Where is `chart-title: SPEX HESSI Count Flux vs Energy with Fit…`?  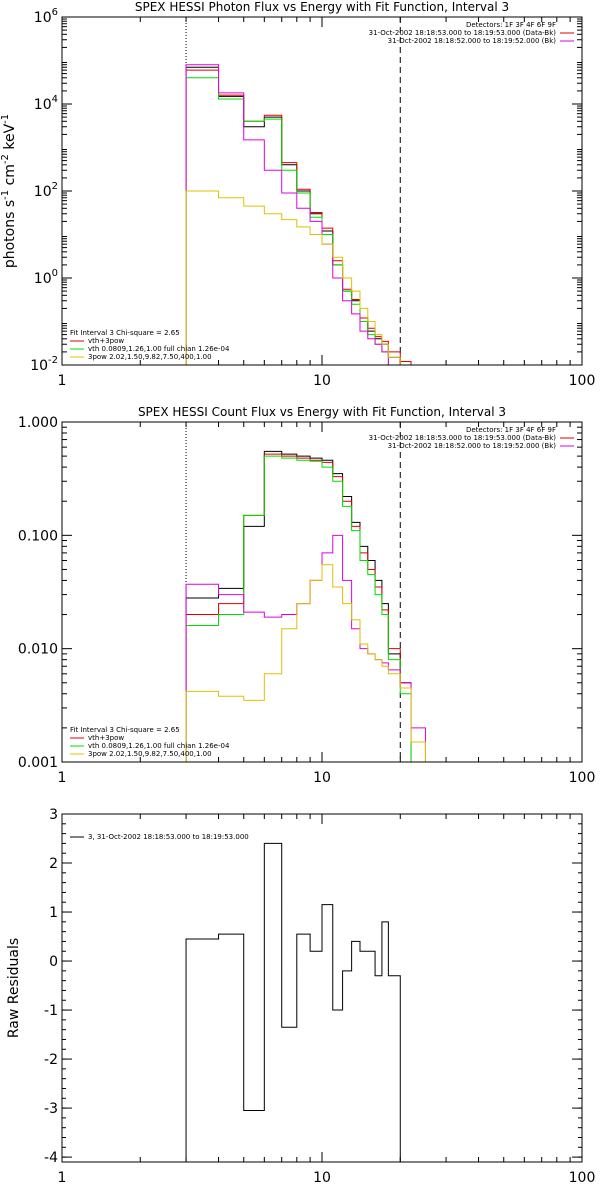
chart-title: SPEX HESSI Count Flux vs Energy with Fit… is located at coordinates (322, 412).